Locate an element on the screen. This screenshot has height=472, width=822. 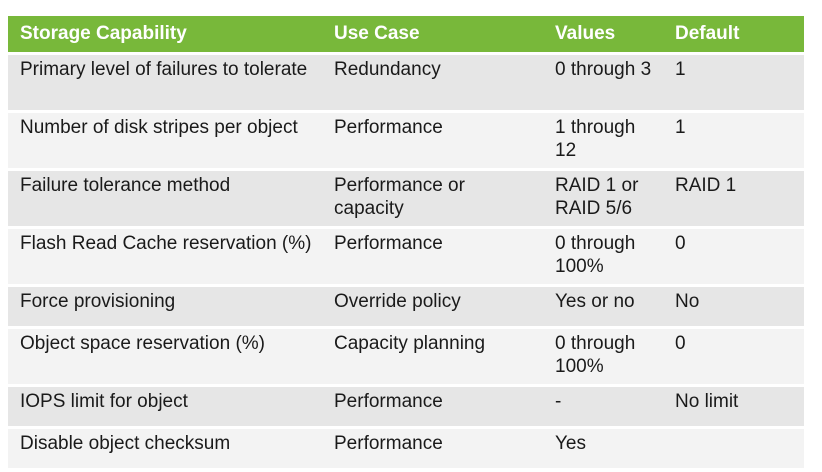
cell-capability: Number of disk stripes per object is located at coordinates (165, 141).